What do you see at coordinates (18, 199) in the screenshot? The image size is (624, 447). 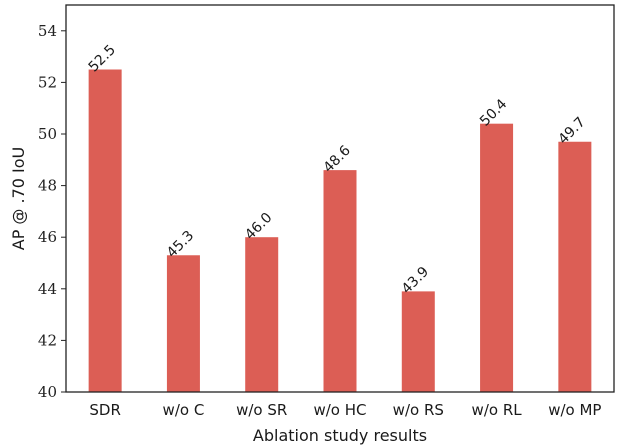 I see `y-axis-title: AP @ .70 IoU` at bounding box center [18, 199].